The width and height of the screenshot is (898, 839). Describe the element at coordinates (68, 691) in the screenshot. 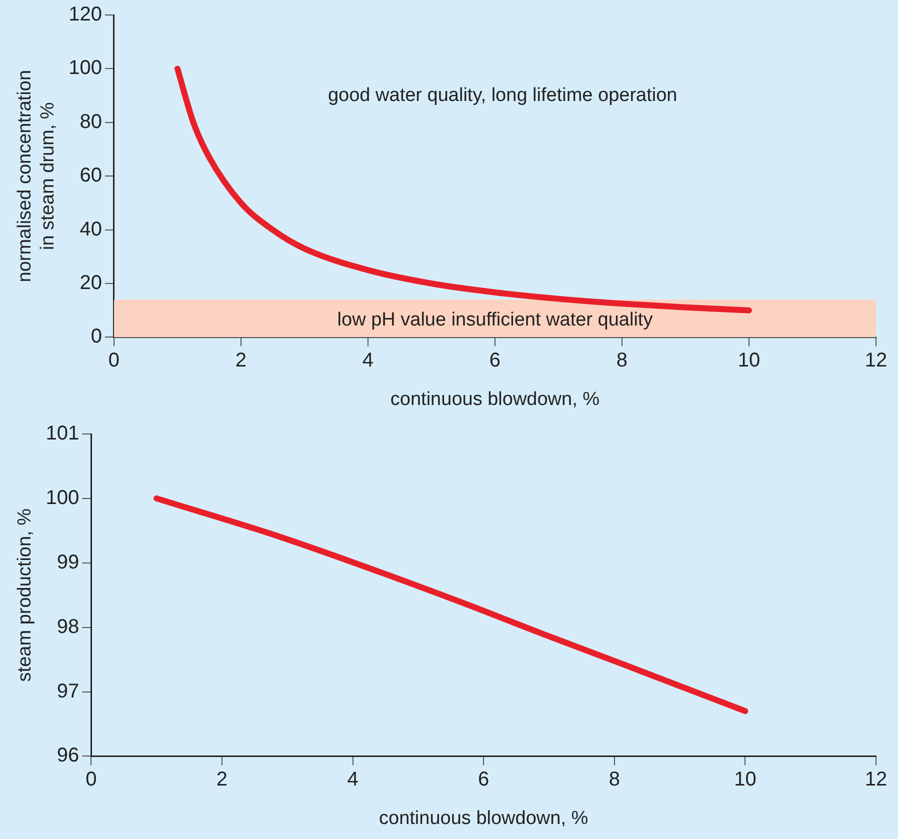

I see `y-tick-label: 97` at that location.